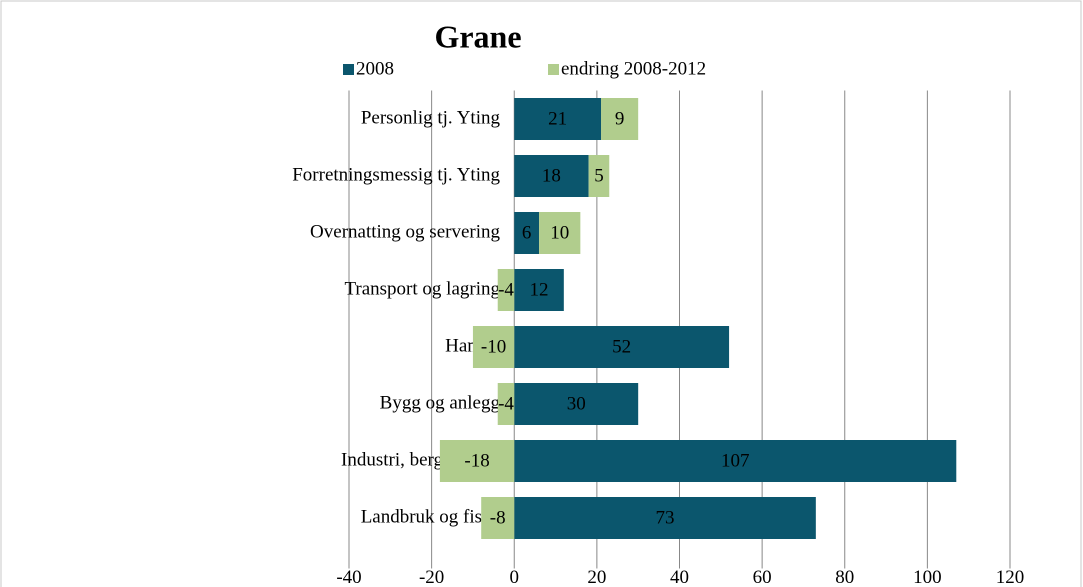 This screenshot has height=587, width=1083. What do you see at coordinates (927, 577) in the screenshot?
I see `x-tick-label: 100` at bounding box center [927, 577].